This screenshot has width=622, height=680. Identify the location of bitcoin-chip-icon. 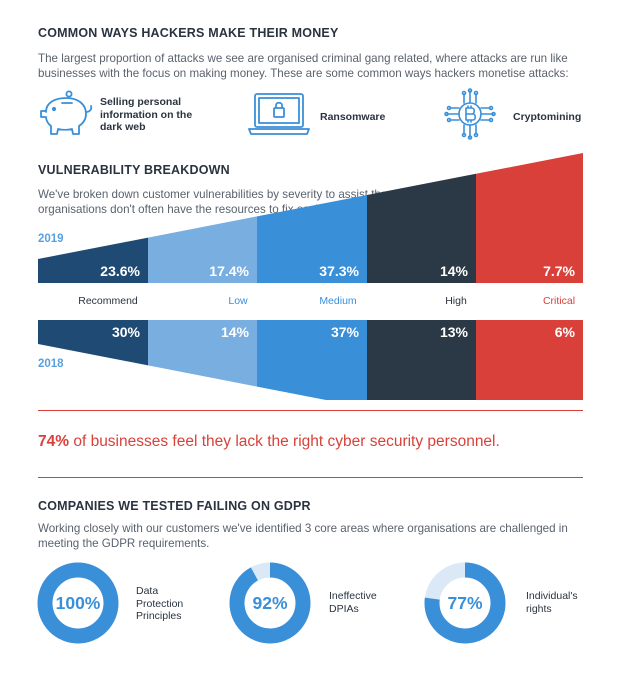
(470, 114).